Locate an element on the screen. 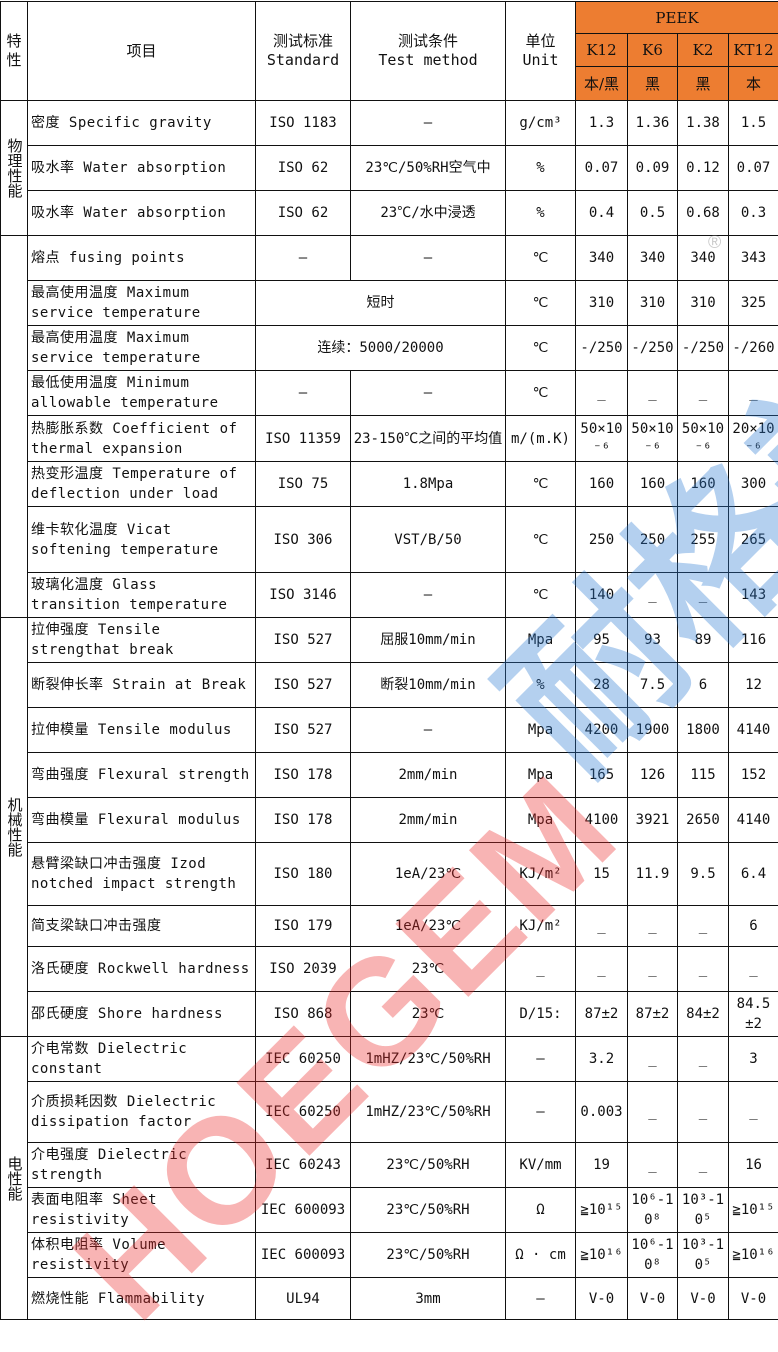 This screenshot has height=1352, width=778. item-name: 介电强度 Dielectric strength is located at coordinates (142, 1165).